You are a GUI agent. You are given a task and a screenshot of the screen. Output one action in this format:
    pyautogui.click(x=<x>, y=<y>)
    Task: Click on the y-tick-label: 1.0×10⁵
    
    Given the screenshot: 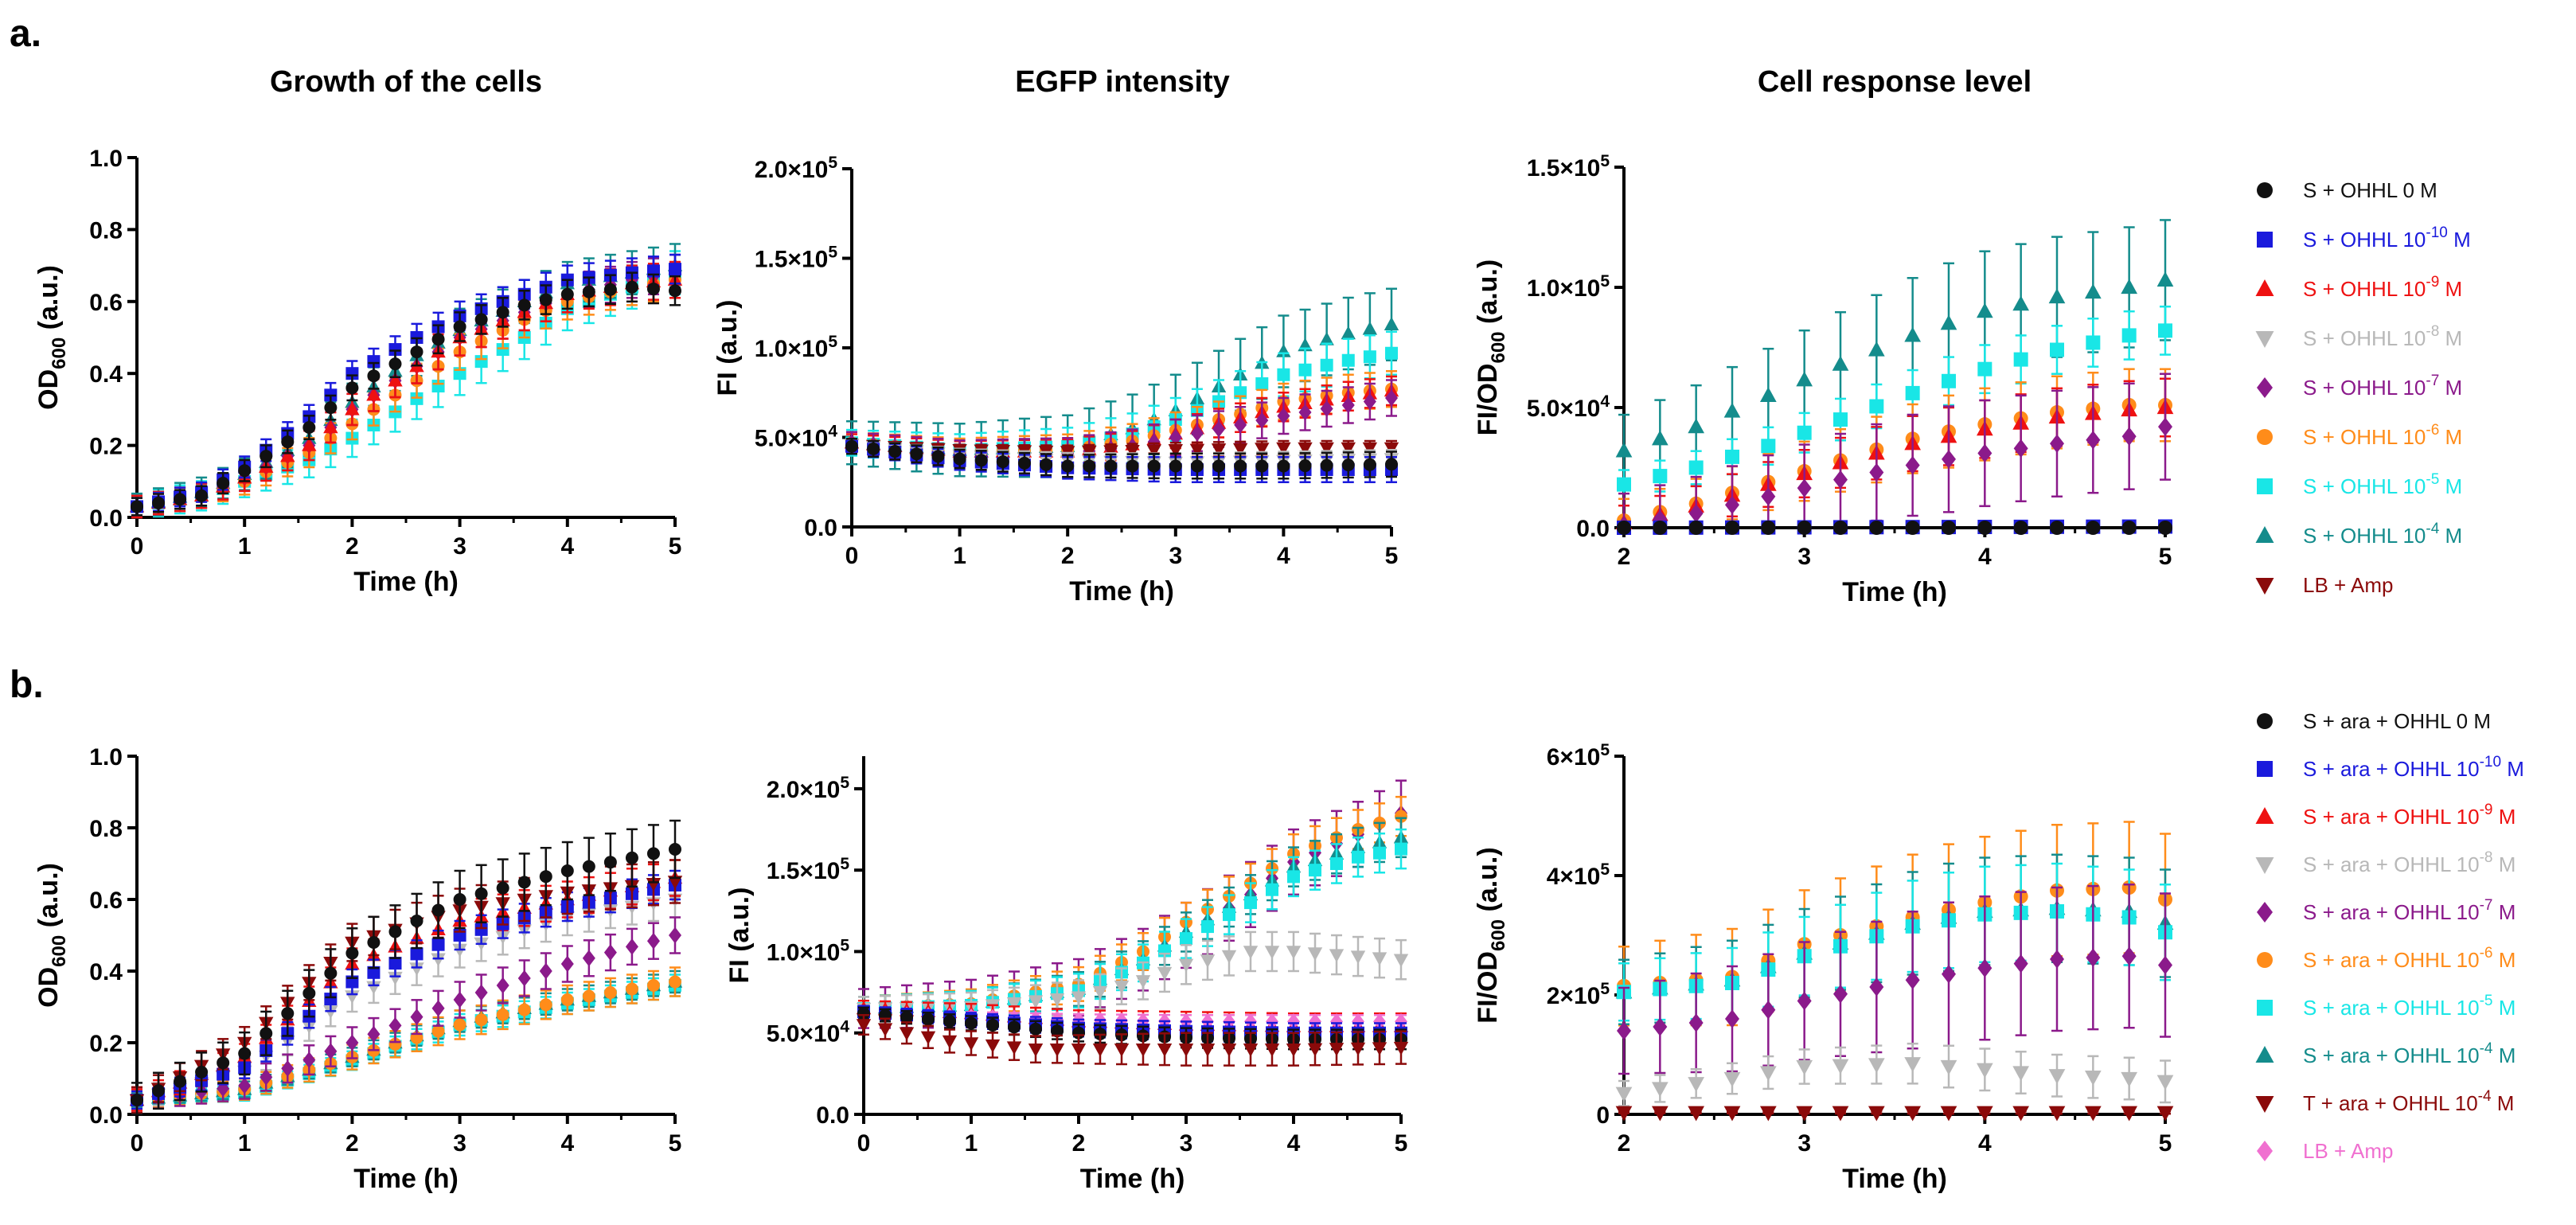 What is the action you would take?
    pyautogui.click(x=808, y=951)
    